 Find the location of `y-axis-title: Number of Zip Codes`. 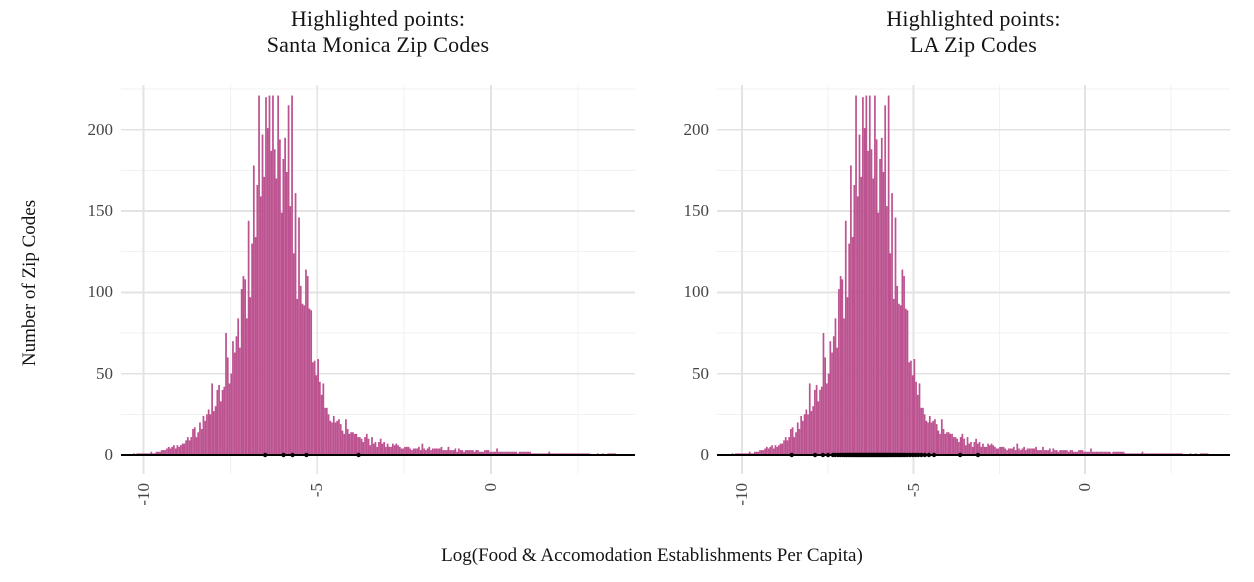

y-axis-title: Number of Zip Codes is located at coordinates (29, 283).